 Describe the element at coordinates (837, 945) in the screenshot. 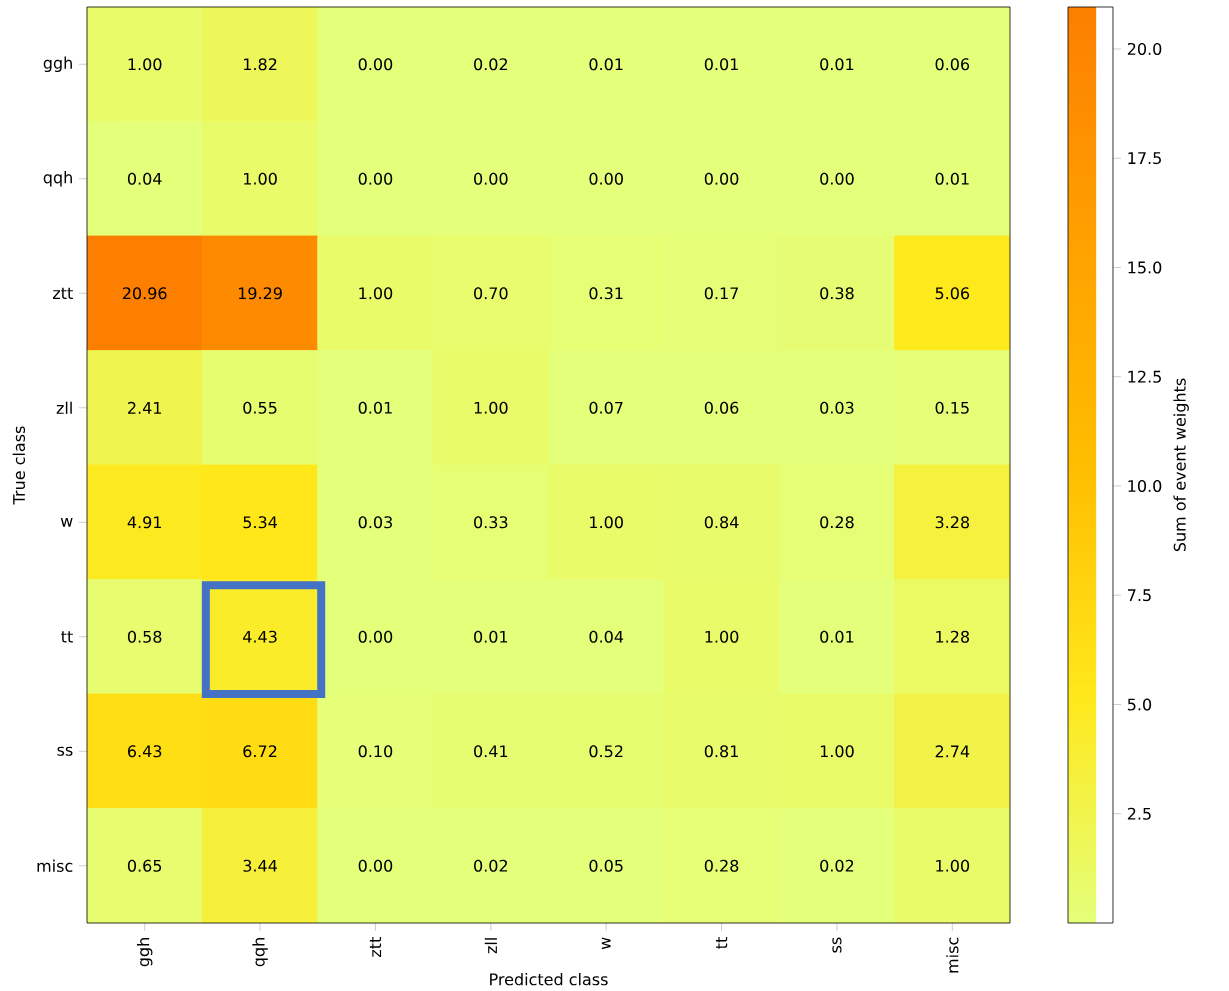

I see `x-tick-label: ss` at that location.